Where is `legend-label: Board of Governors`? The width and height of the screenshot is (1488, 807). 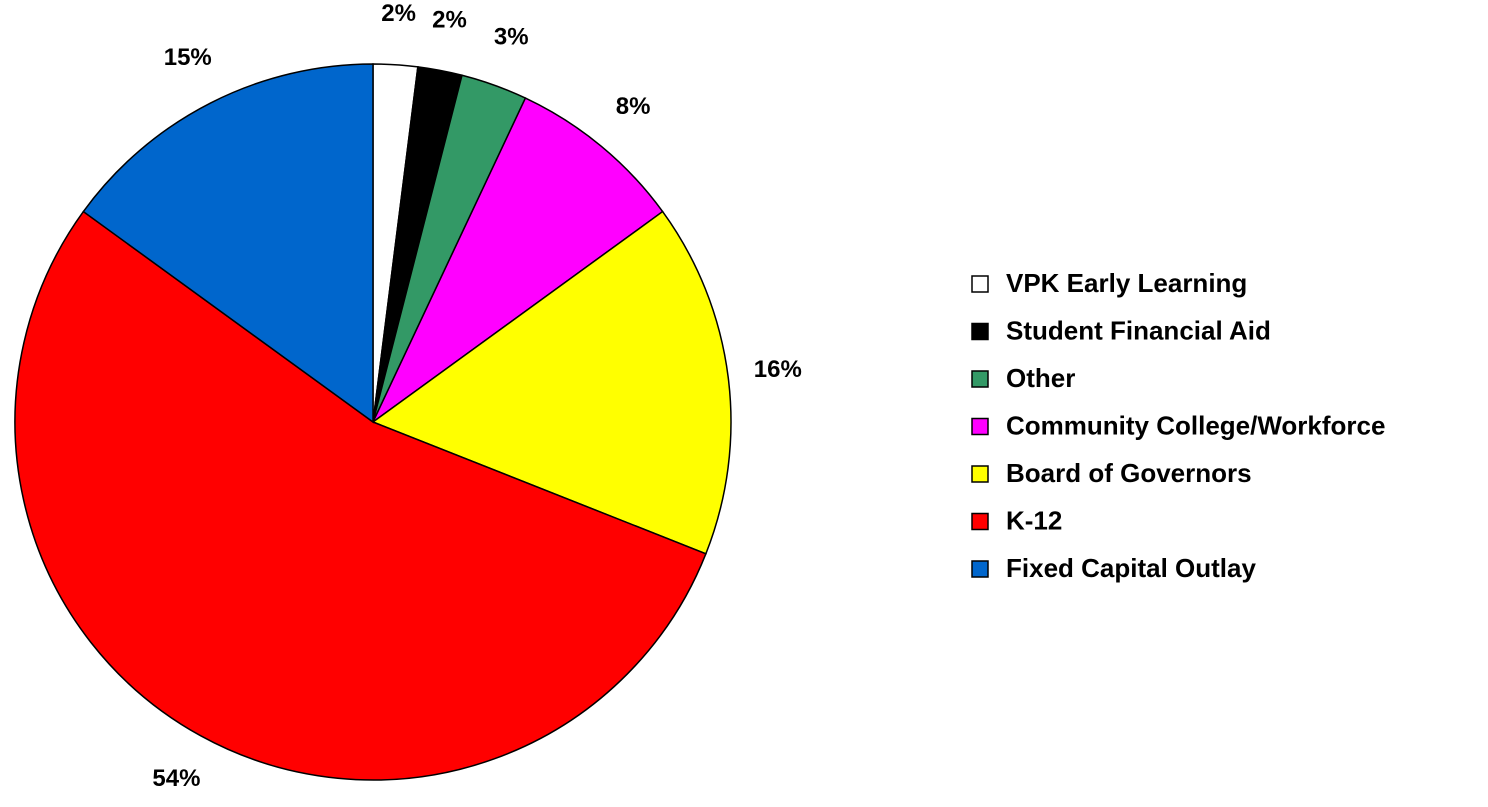
legend-label: Board of Governors is located at coordinates (1129, 473).